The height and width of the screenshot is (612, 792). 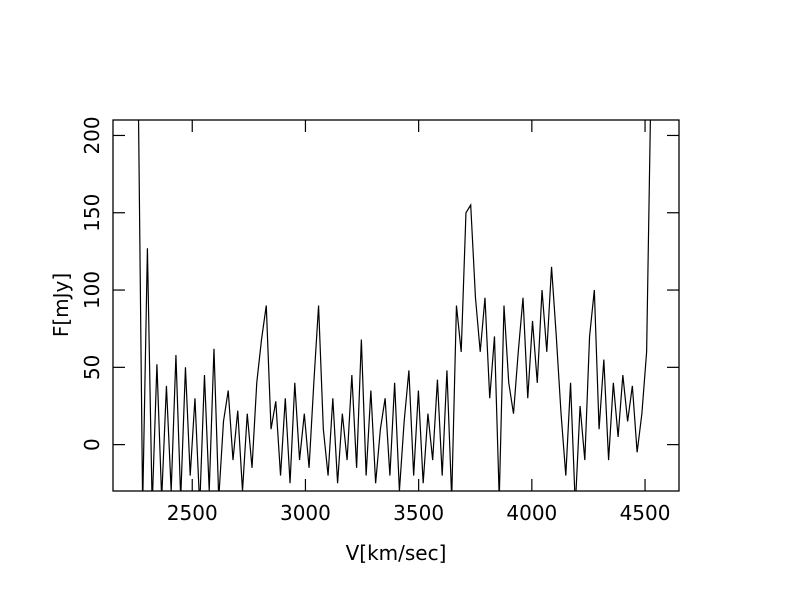 What do you see at coordinates (92, 213) in the screenshot?
I see `y-tick-label: 150` at bounding box center [92, 213].